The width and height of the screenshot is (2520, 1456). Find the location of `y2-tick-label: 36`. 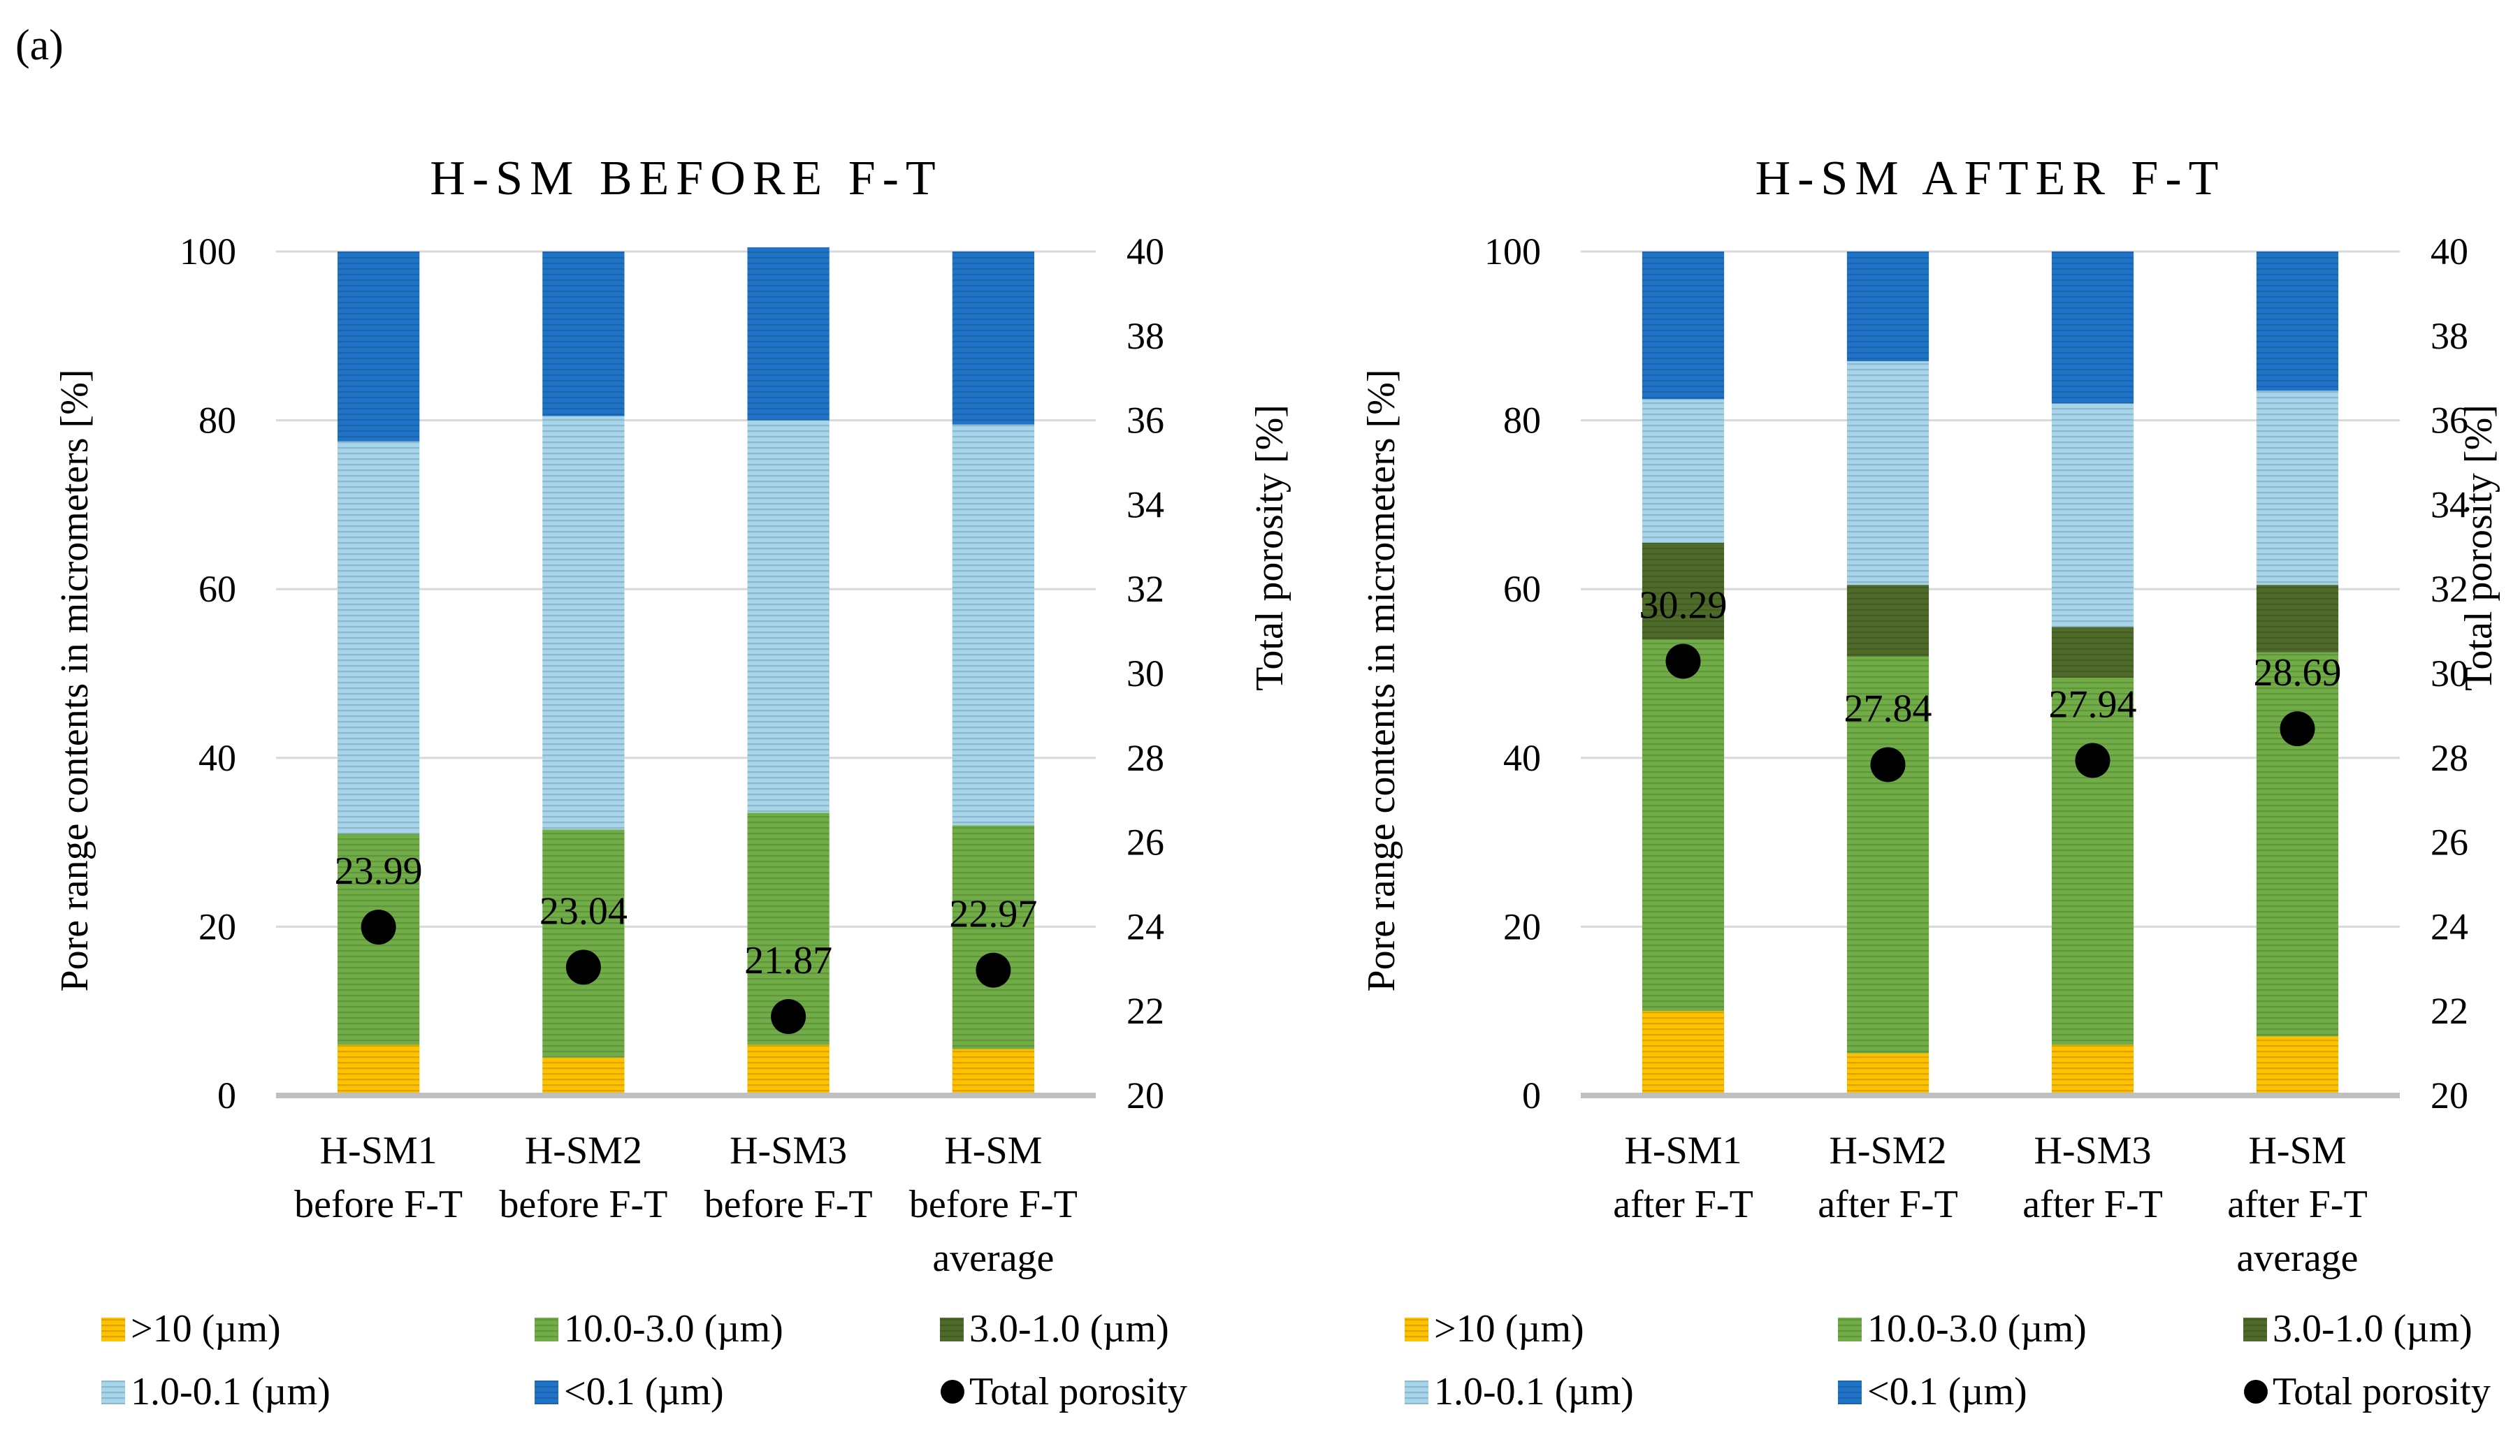

y2-tick-label: 36 is located at coordinates (2450, 421).